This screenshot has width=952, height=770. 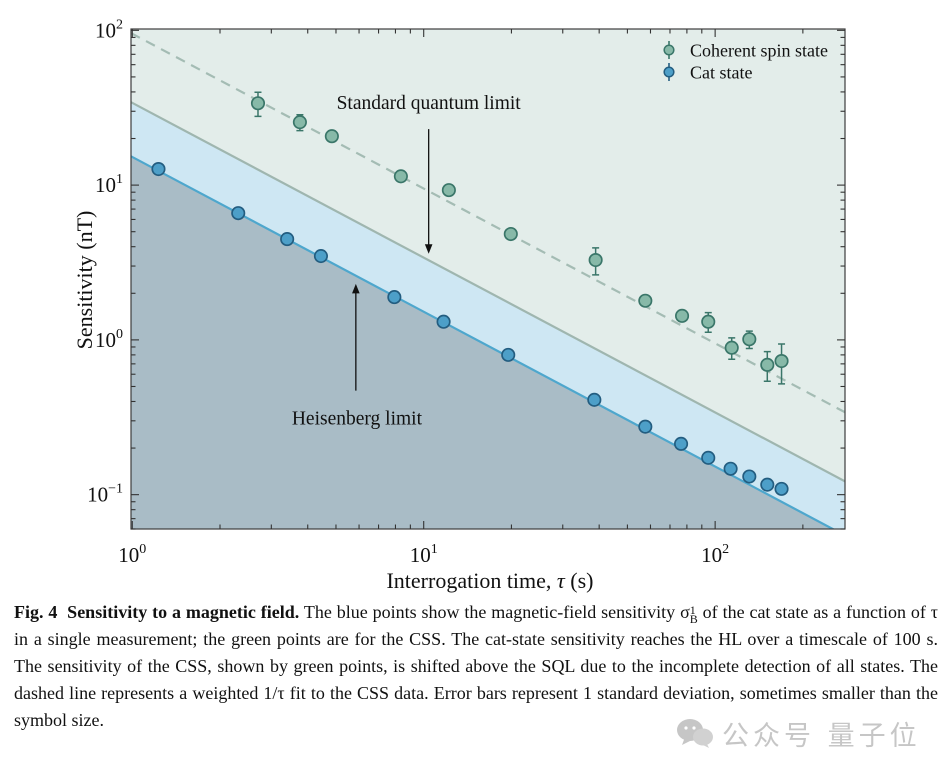 What do you see at coordinates (424, 554) in the screenshot?
I see `x-tick-label: 10¹` at bounding box center [424, 554].